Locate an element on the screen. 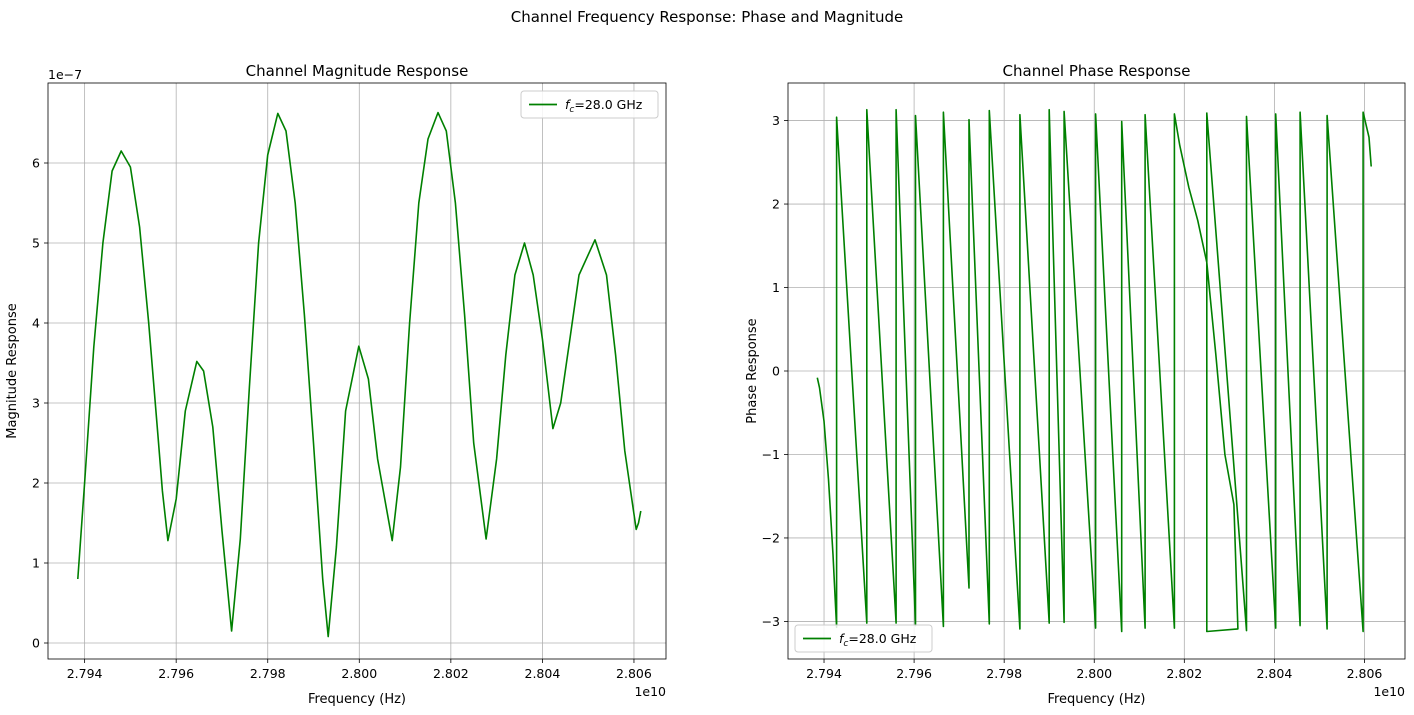 This screenshot has height=715, width=1414. y-offset-text: 1e−7 is located at coordinates (65, 74).